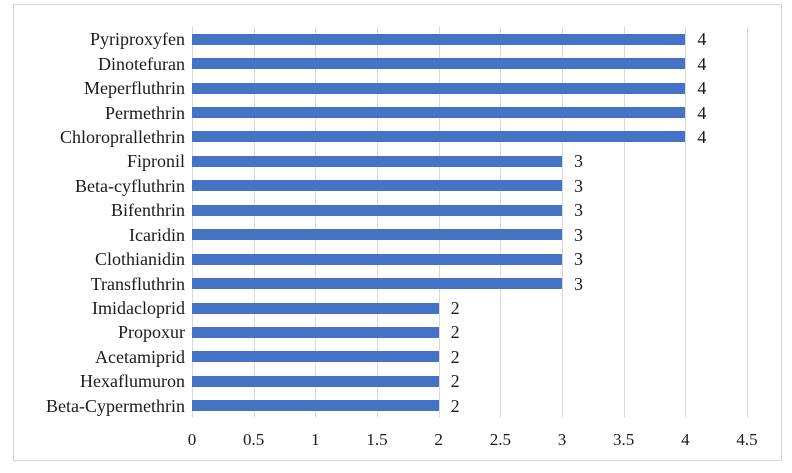 The width and height of the screenshot is (792, 473). I want to click on category-label: Dinotefuran, so click(141, 63).